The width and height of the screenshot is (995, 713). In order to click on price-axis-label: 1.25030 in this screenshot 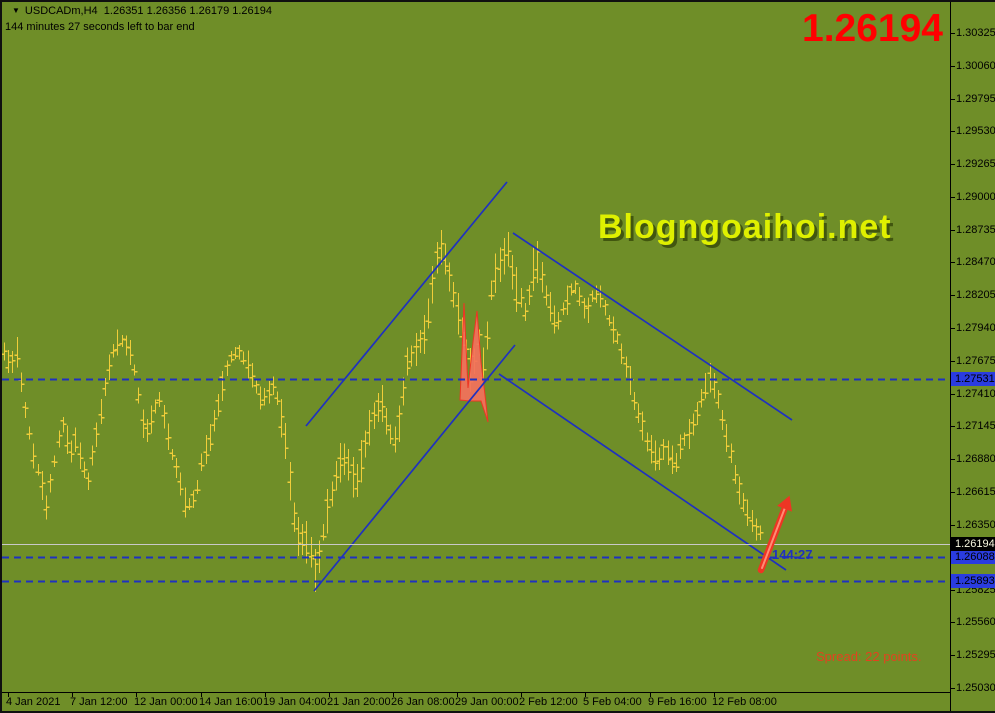, I will do `click(975, 688)`.